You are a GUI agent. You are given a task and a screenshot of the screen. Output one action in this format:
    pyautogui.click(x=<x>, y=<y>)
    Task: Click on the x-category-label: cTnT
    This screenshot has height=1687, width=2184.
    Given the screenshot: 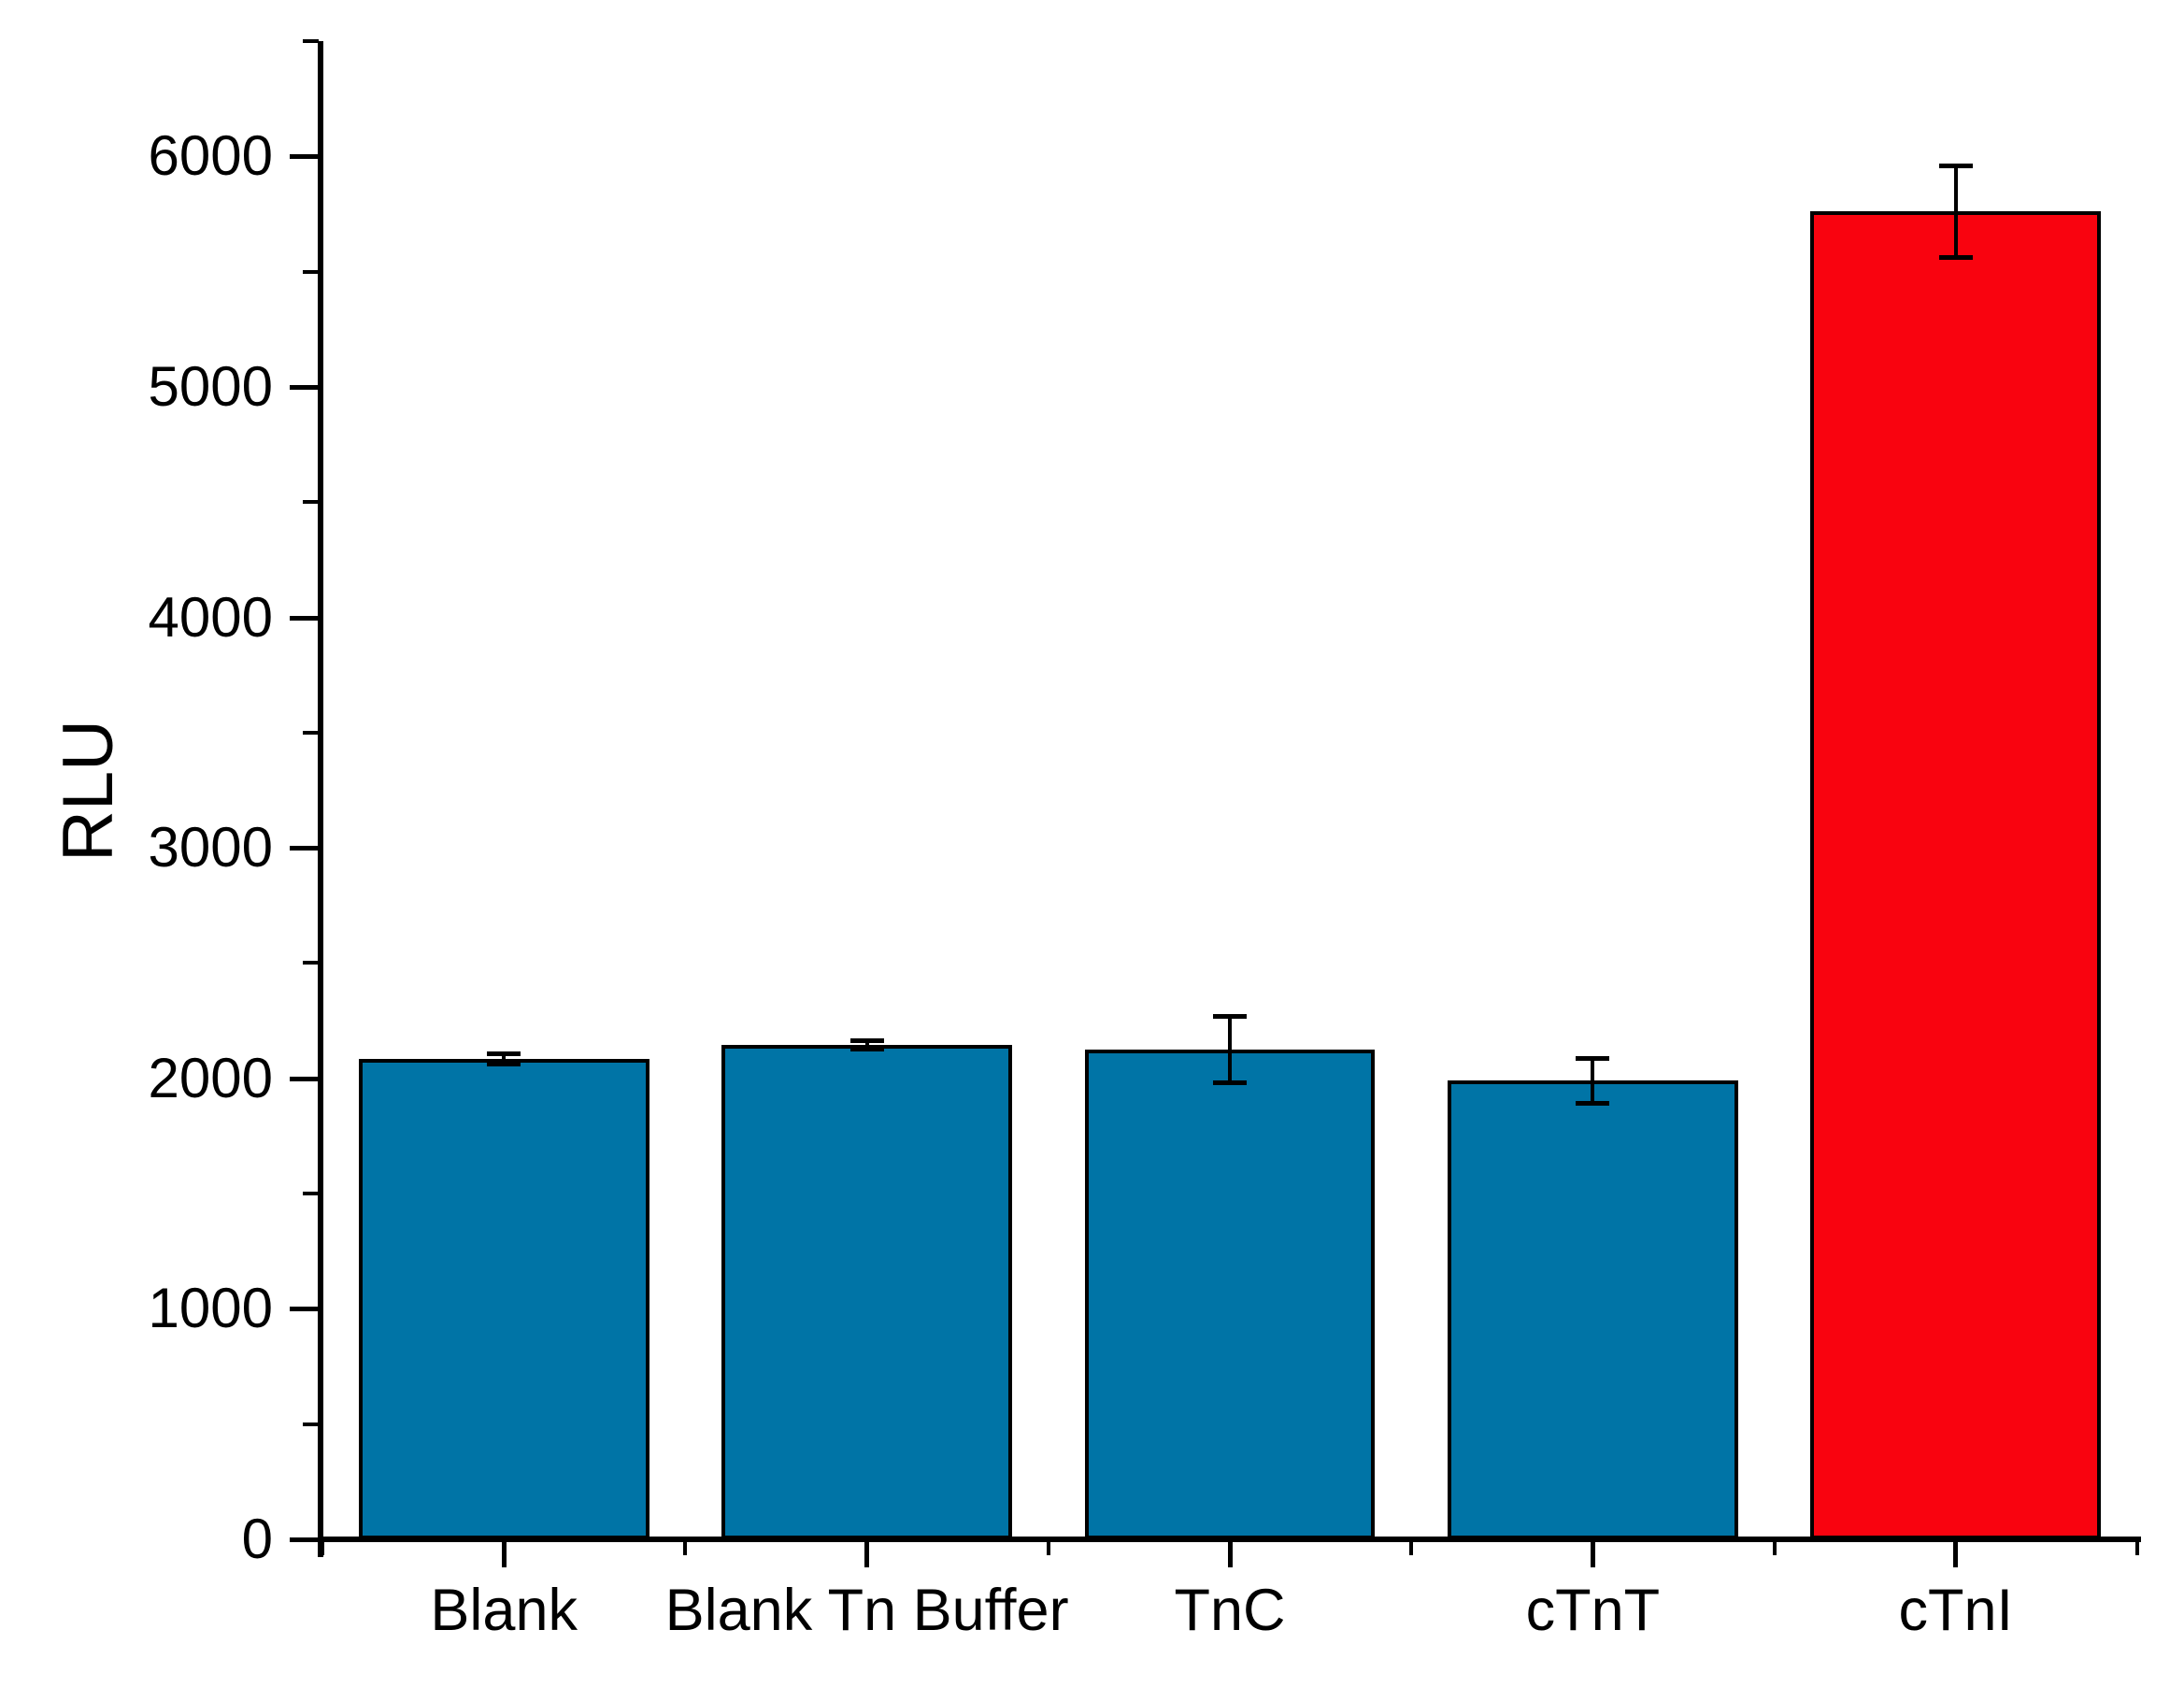 What is the action you would take?
    pyautogui.click(x=1593, y=1610)
    